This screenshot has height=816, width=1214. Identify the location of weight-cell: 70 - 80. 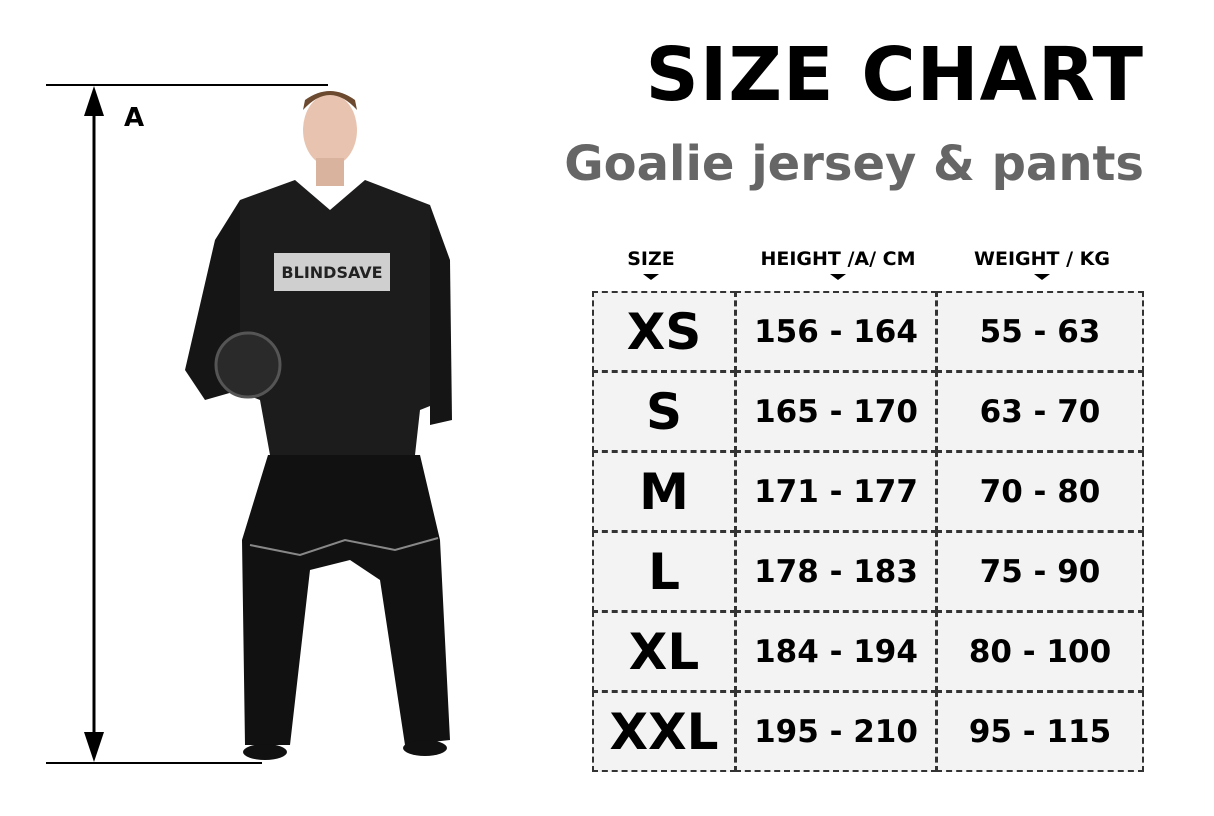
(1040, 491).